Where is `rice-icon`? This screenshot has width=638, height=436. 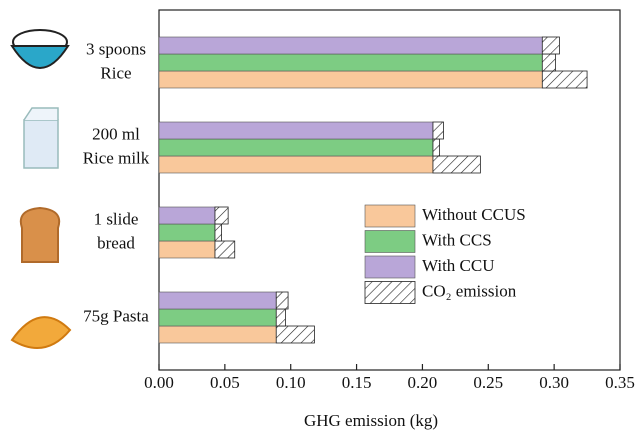 rice-icon is located at coordinates (40, 49).